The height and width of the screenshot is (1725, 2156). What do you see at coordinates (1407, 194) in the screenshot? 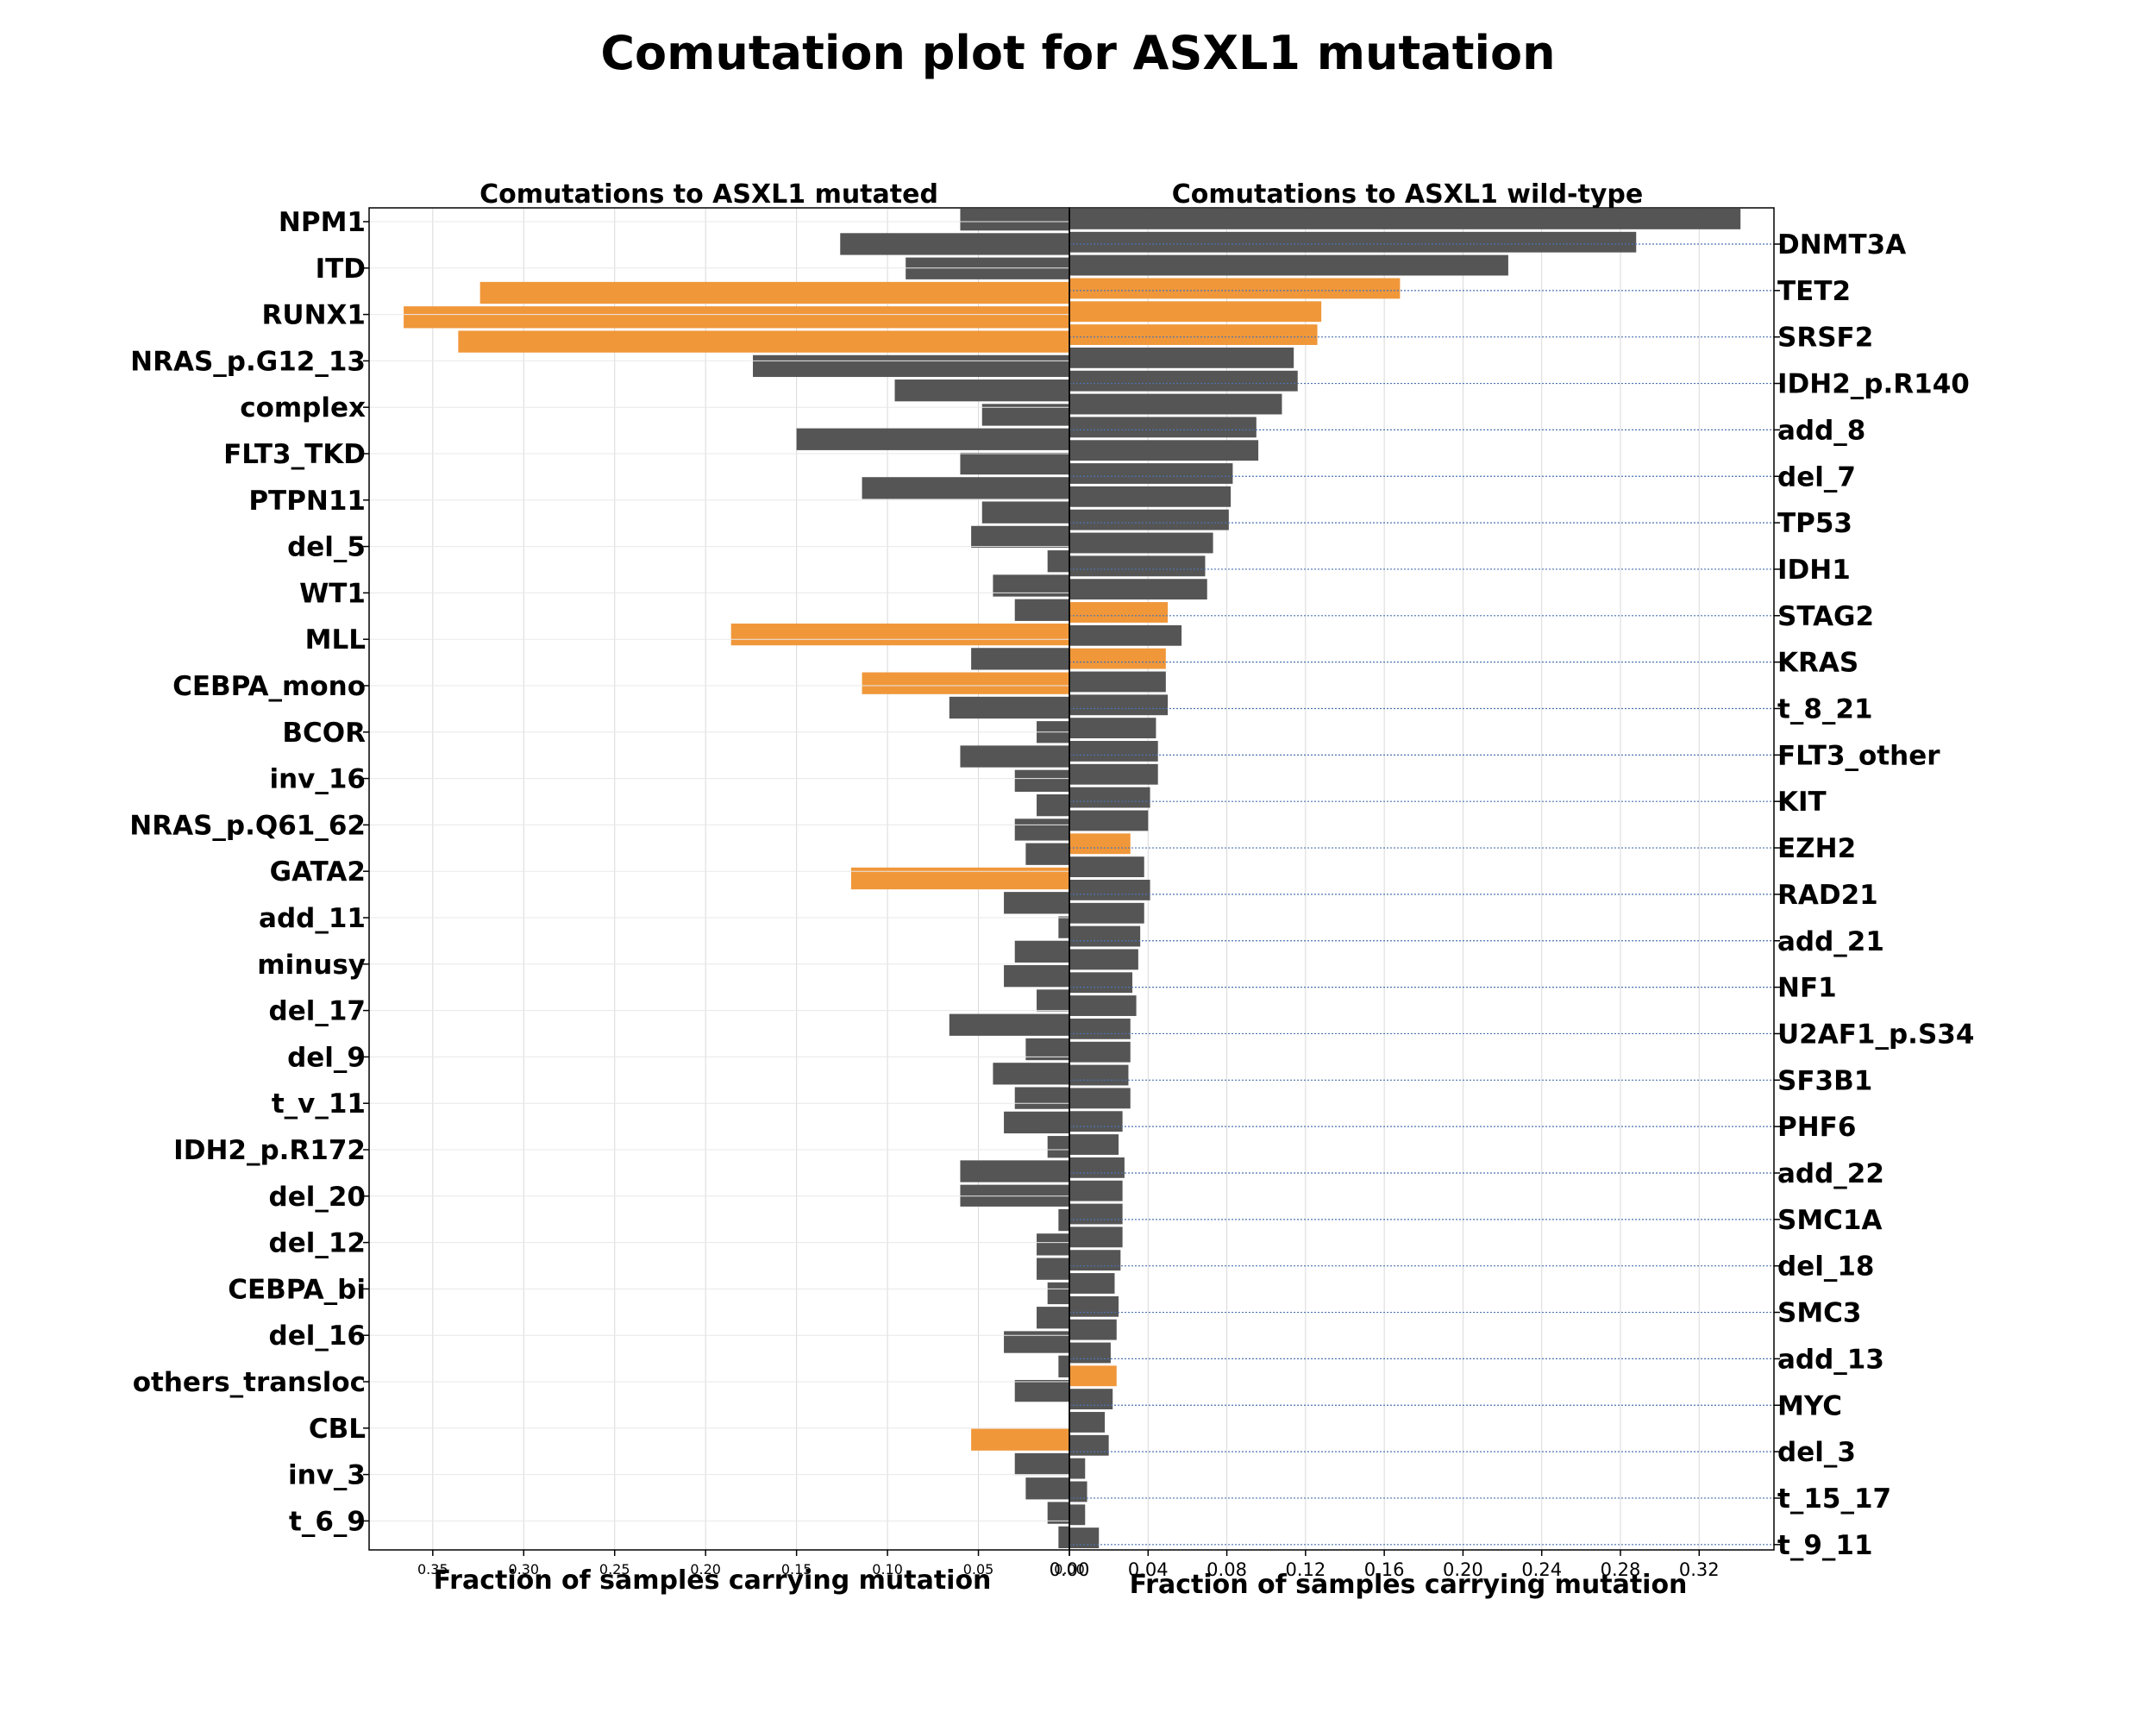
I see `right-panel-title: Comutations to ASXL1 wild-type` at bounding box center [1407, 194].